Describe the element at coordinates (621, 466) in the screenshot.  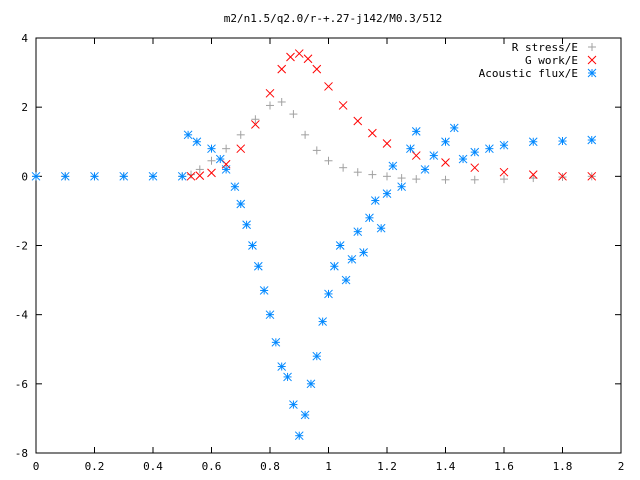
I see `x-tick-label: 2` at that location.